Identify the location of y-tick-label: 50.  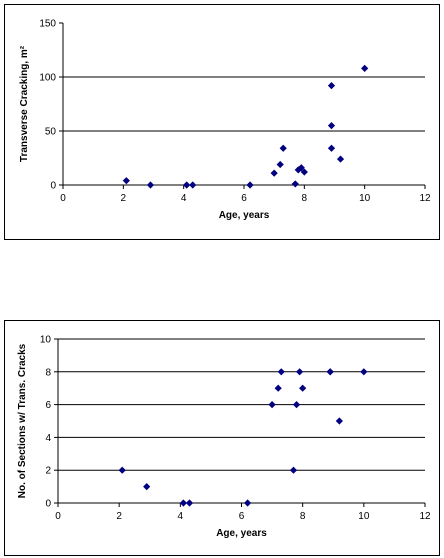
(51, 132).